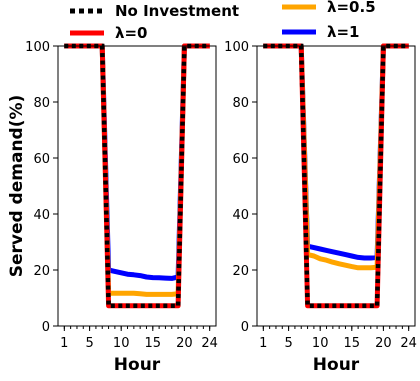 This screenshot has height=381, width=420. Describe the element at coordinates (131, 33) in the screenshot. I see `legend-label: λ=0` at that location.